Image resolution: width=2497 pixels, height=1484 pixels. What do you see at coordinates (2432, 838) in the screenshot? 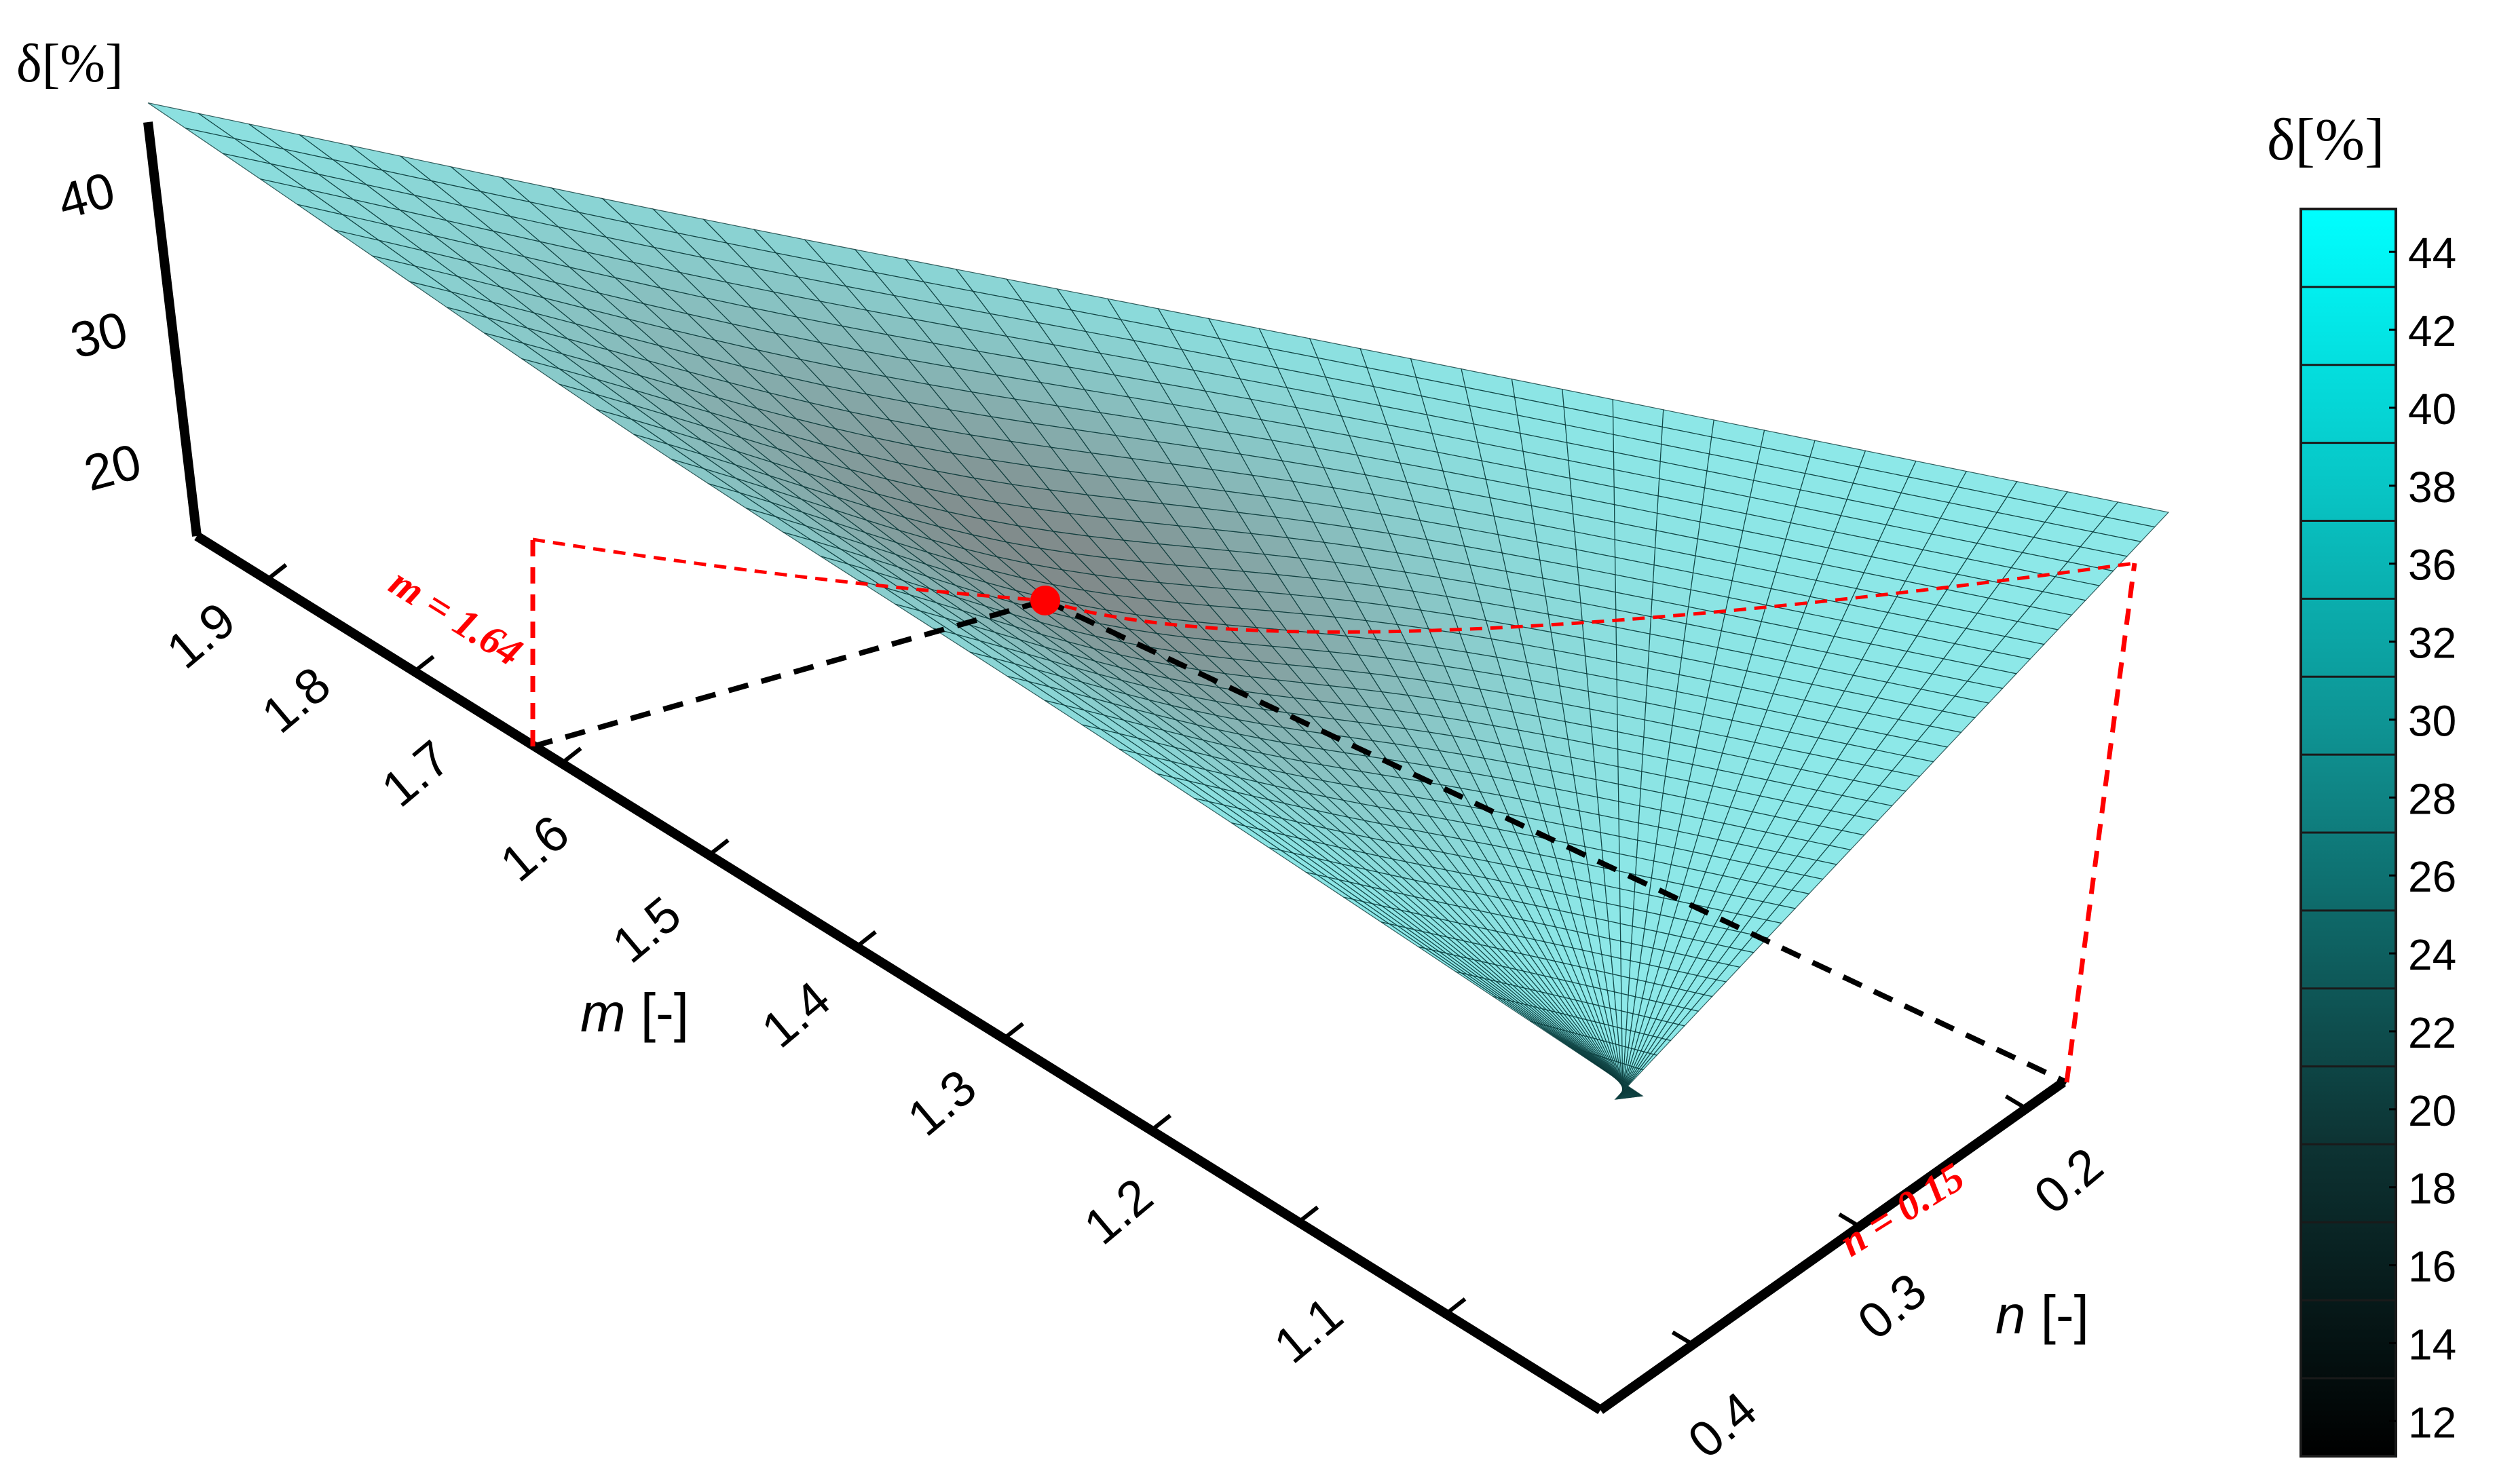
I see `colorbar-labels: 44 42 40 38 36 32 30 28 26 24 22 20 18 16 14 12` at bounding box center [2432, 838].